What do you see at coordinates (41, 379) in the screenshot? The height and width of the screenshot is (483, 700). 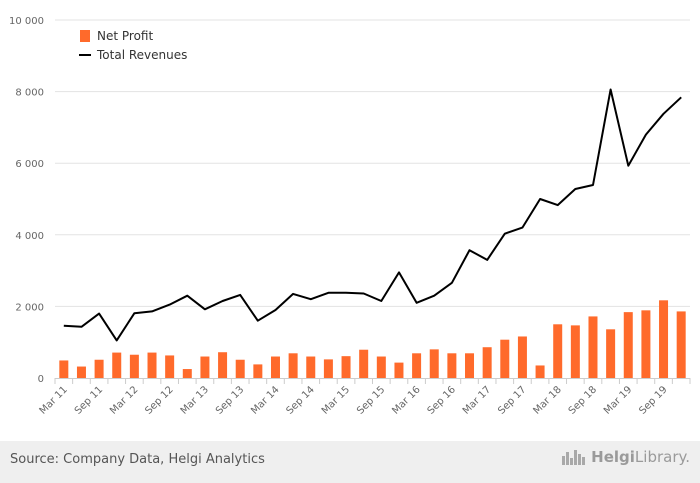 I see `y-tick-label: 0` at bounding box center [41, 379].